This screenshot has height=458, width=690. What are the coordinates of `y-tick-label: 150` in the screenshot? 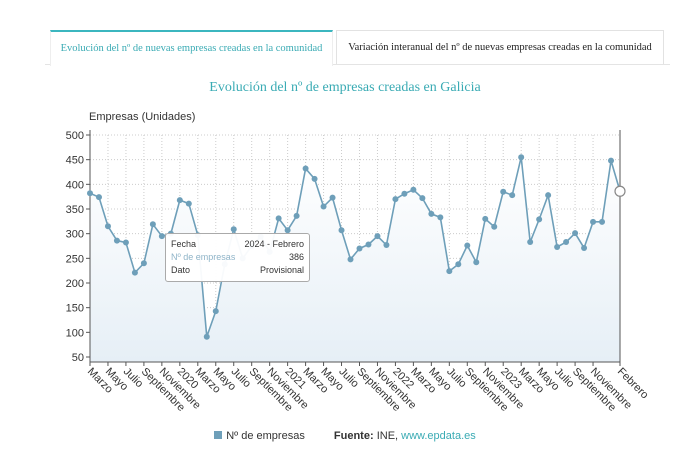 It's located at (75, 309).